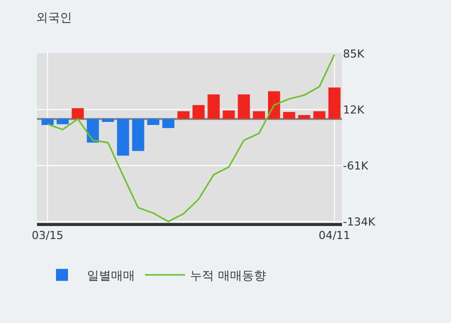  What do you see at coordinates (228, 275) in the screenshot?
I see `legend-label: 누적 매매동향` at bounding box center [228, 275].